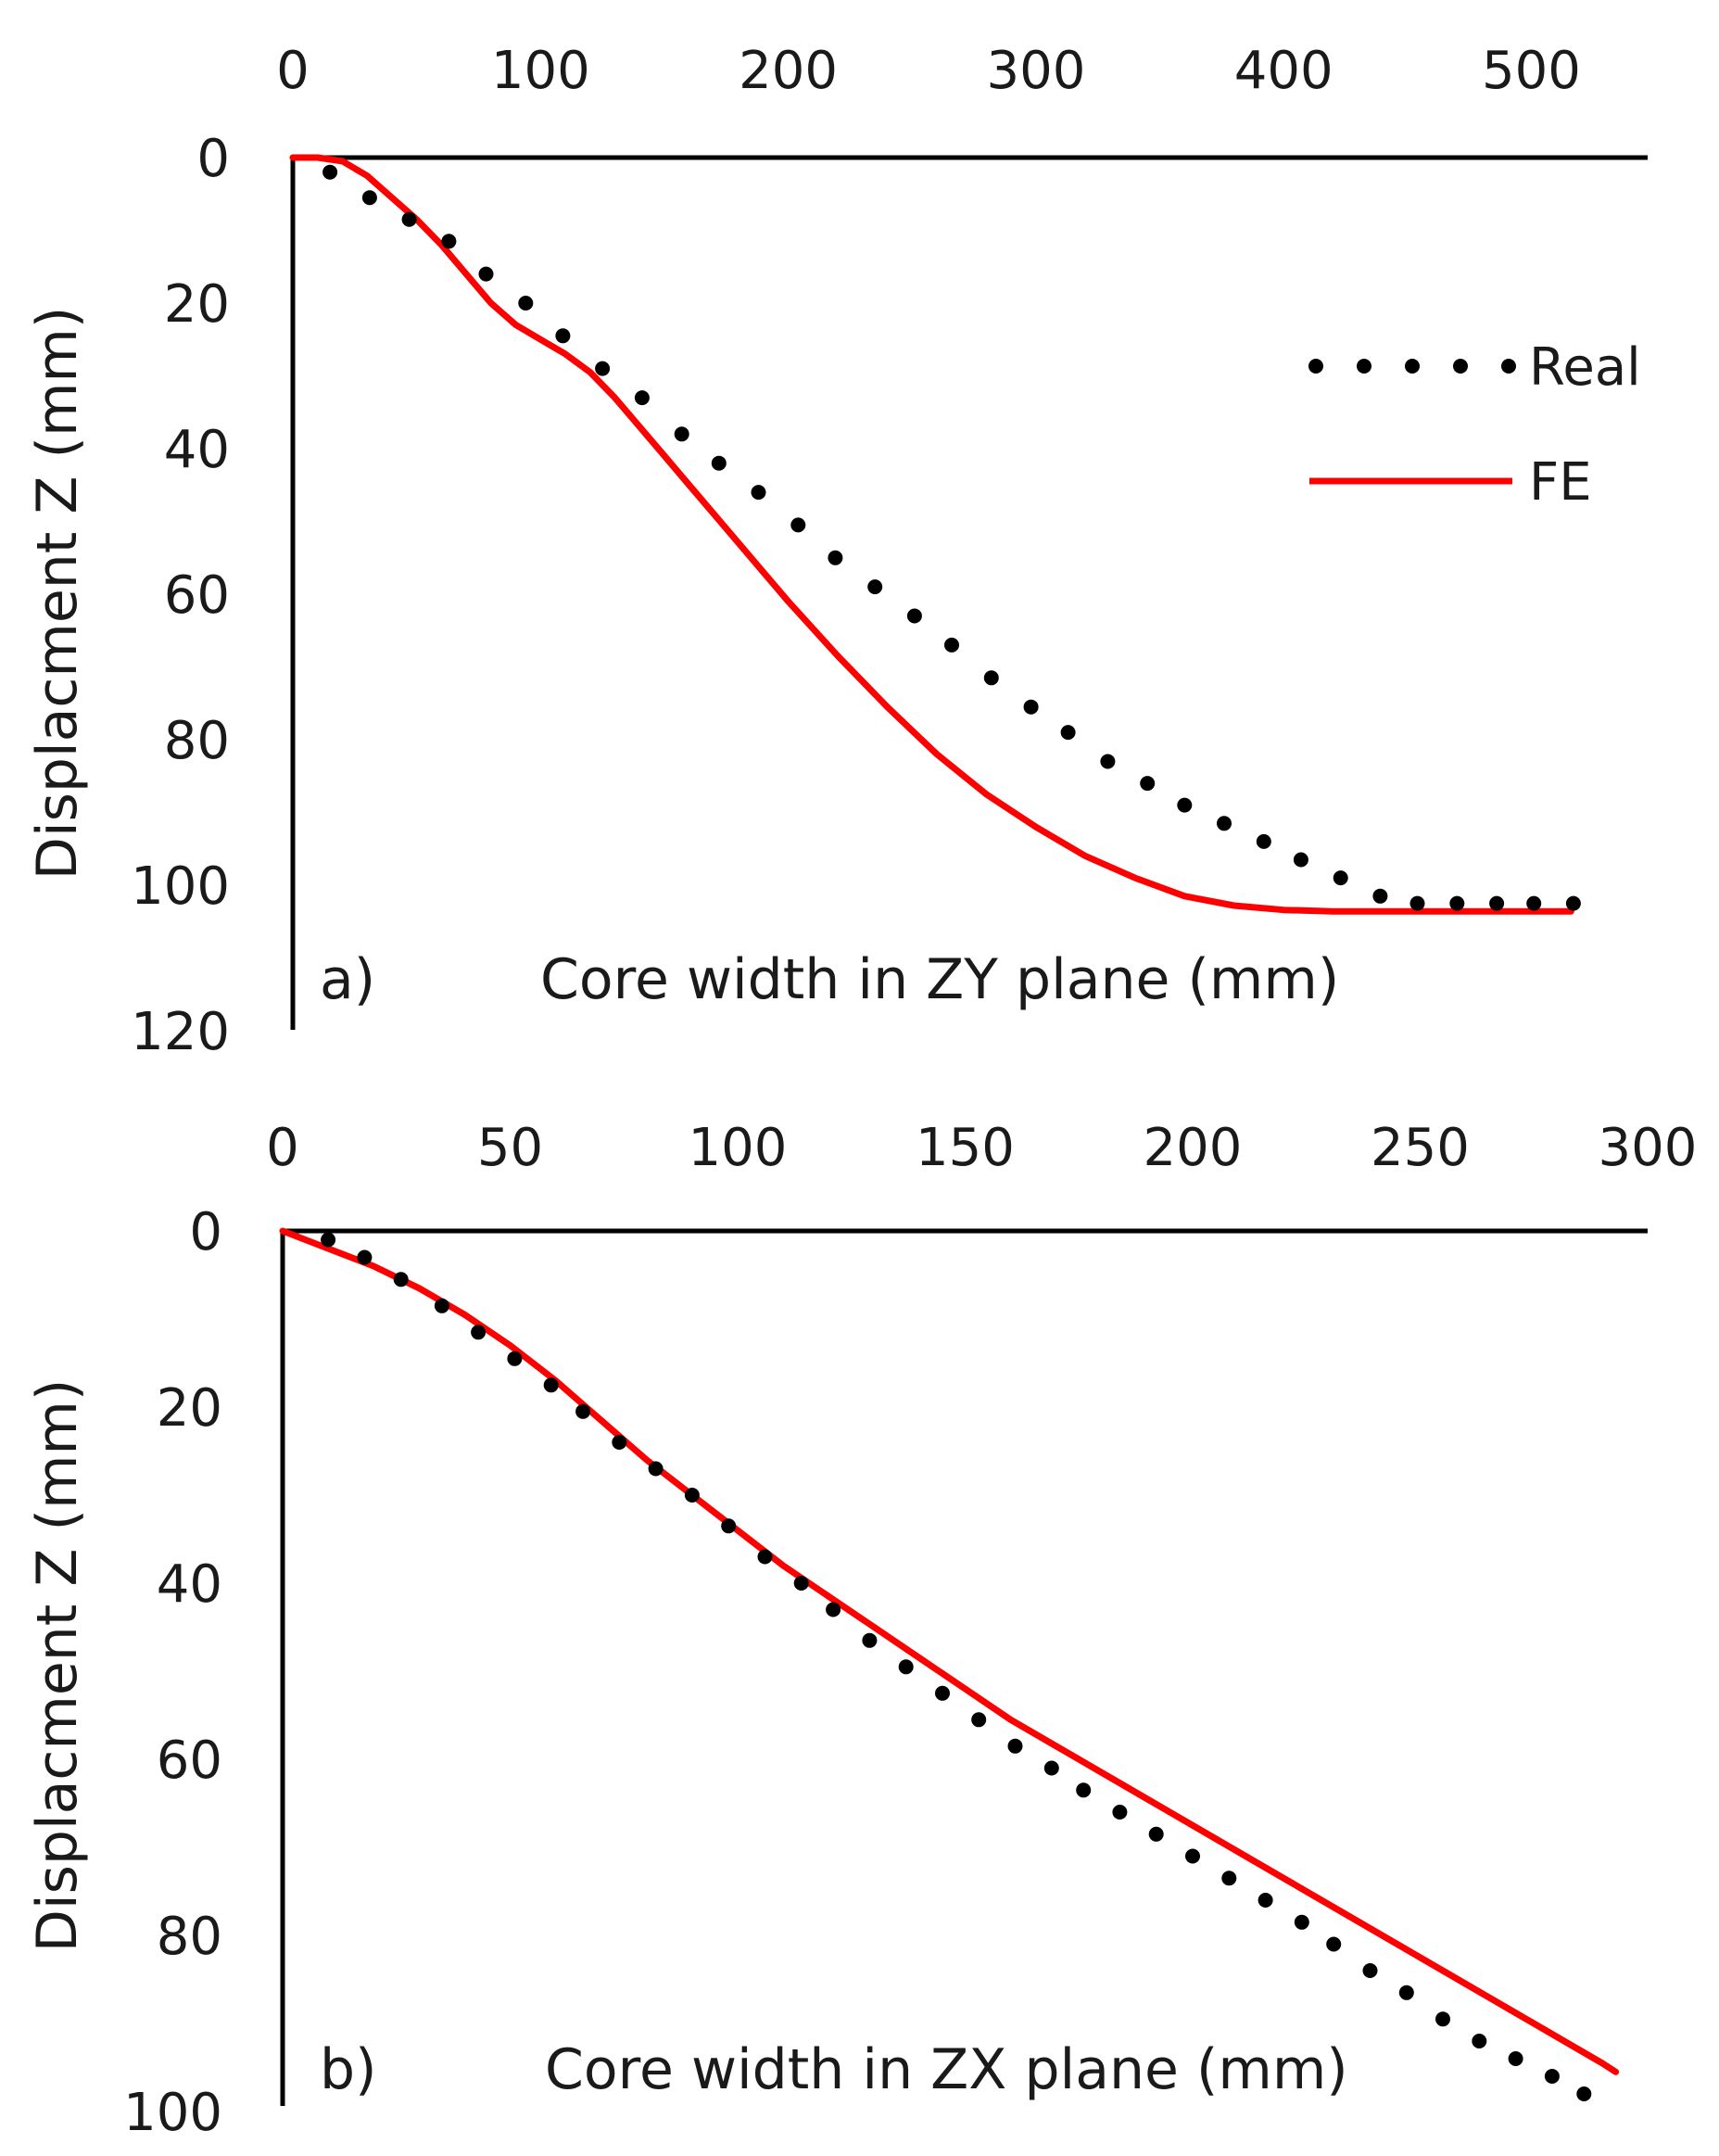  Describe the element at coordinates (180, 1032) in the screenshot. I see `y-tick-label: 120` at that location.